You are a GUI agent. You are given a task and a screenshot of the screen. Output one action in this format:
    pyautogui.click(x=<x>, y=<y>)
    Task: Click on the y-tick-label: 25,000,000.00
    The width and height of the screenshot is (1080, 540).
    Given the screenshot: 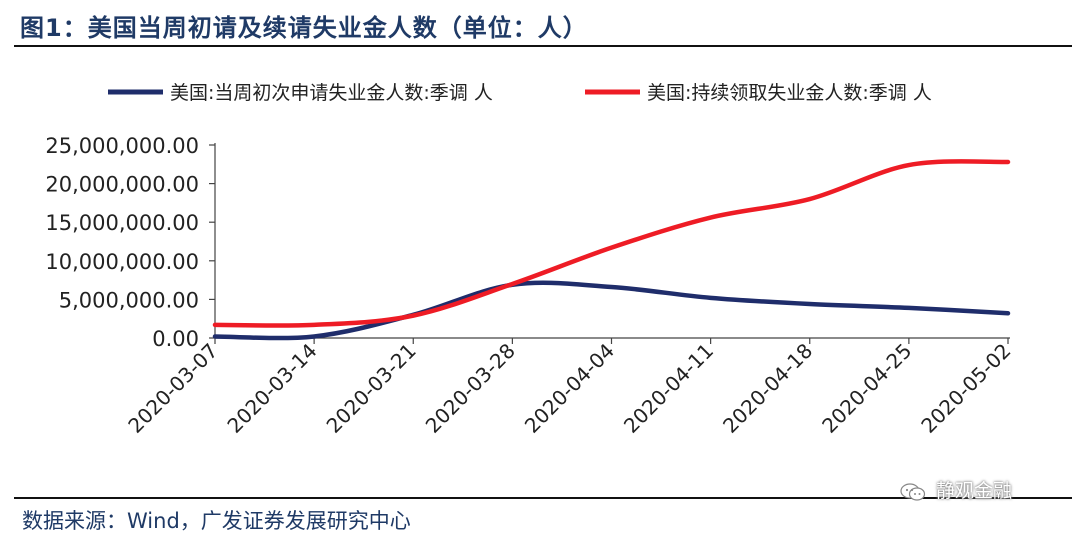 What is the action you would take?
    pyautogui.click(x=122, y=146)
    